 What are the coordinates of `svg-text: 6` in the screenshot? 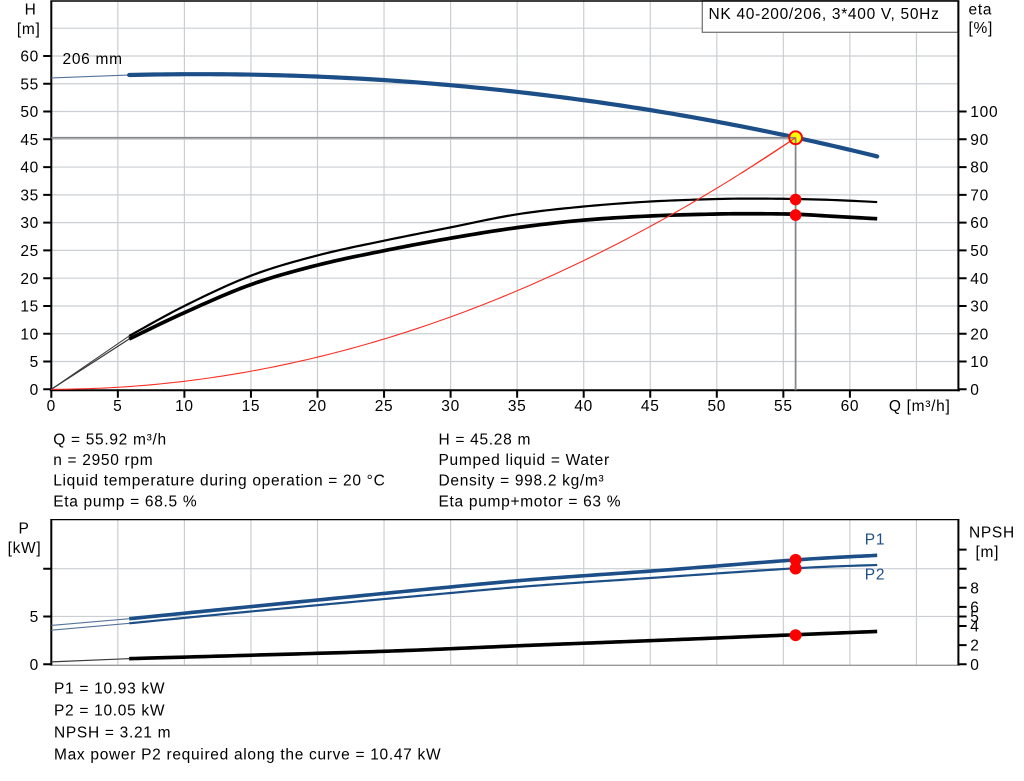 It's located at (974, 608).